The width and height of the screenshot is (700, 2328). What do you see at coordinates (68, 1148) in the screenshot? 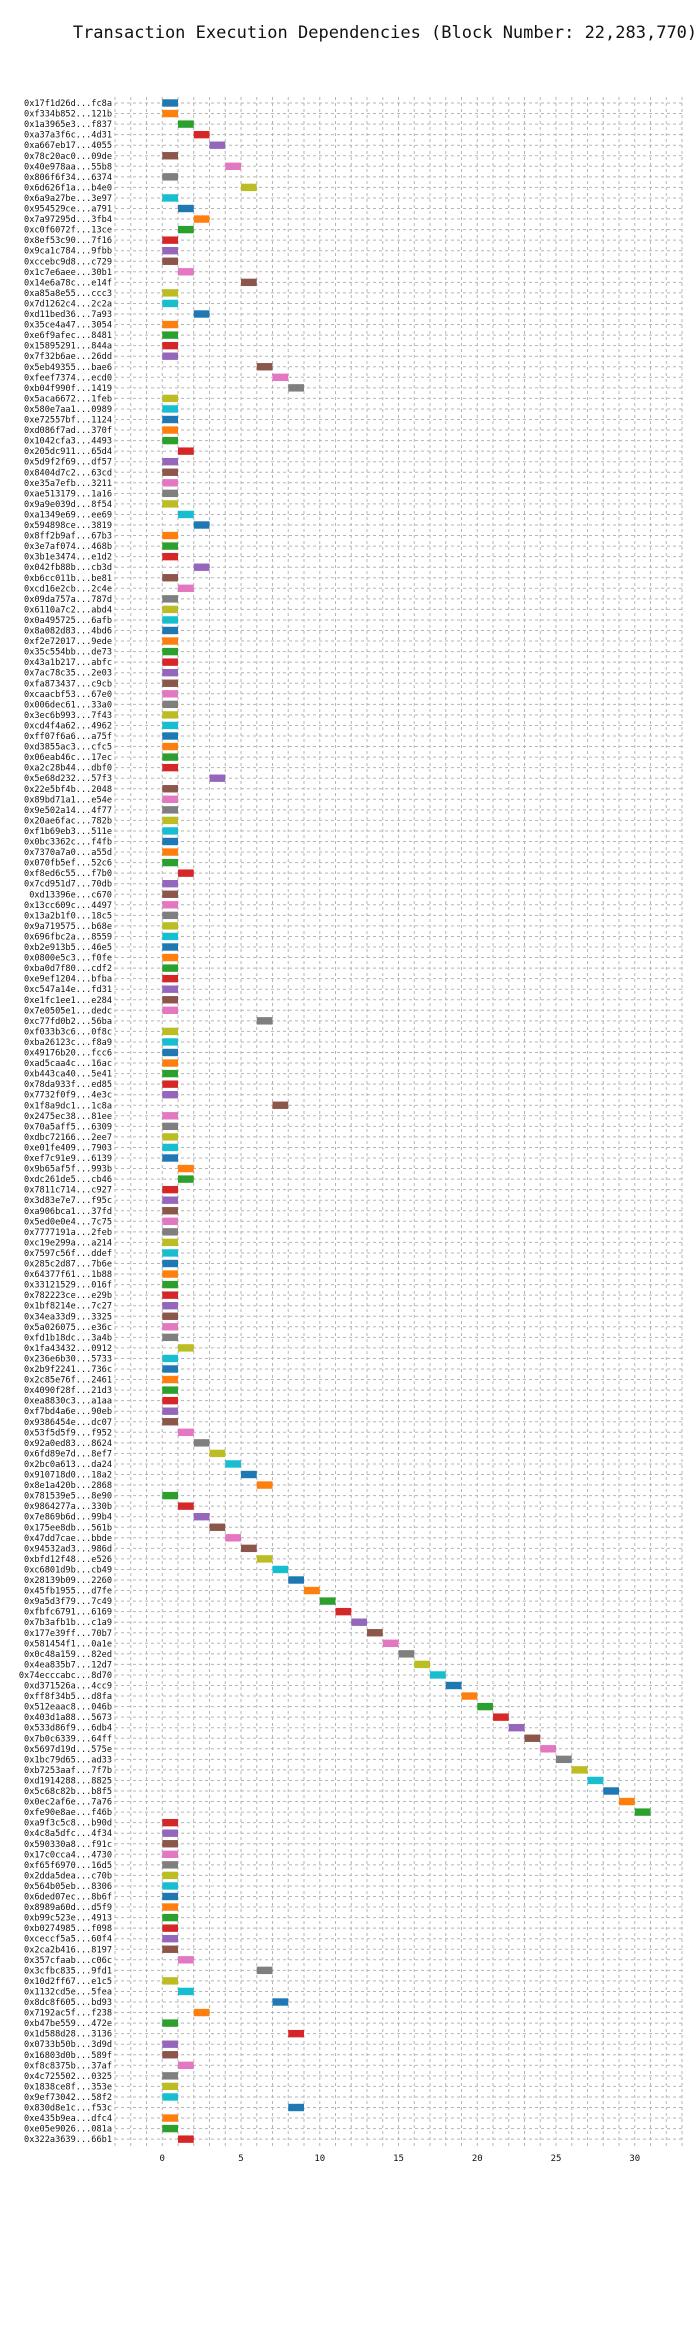
I see `y-tick-label: 0xe01fe409...7903` at bounding box center [68, 1148].